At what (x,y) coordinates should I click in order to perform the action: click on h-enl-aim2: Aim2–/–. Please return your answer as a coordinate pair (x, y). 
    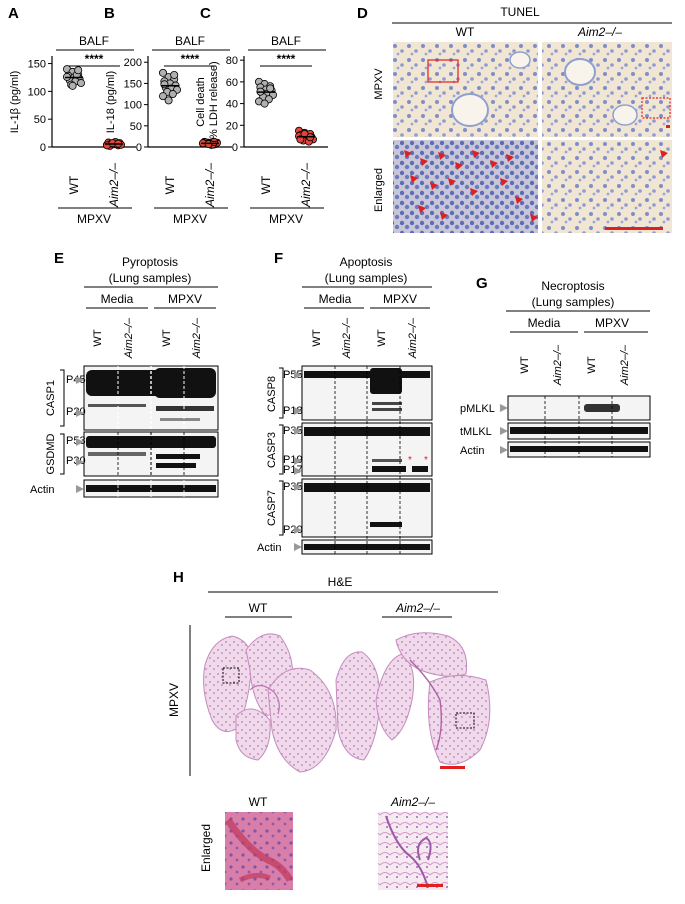
    Looking at the image, I should click on (412, 802).